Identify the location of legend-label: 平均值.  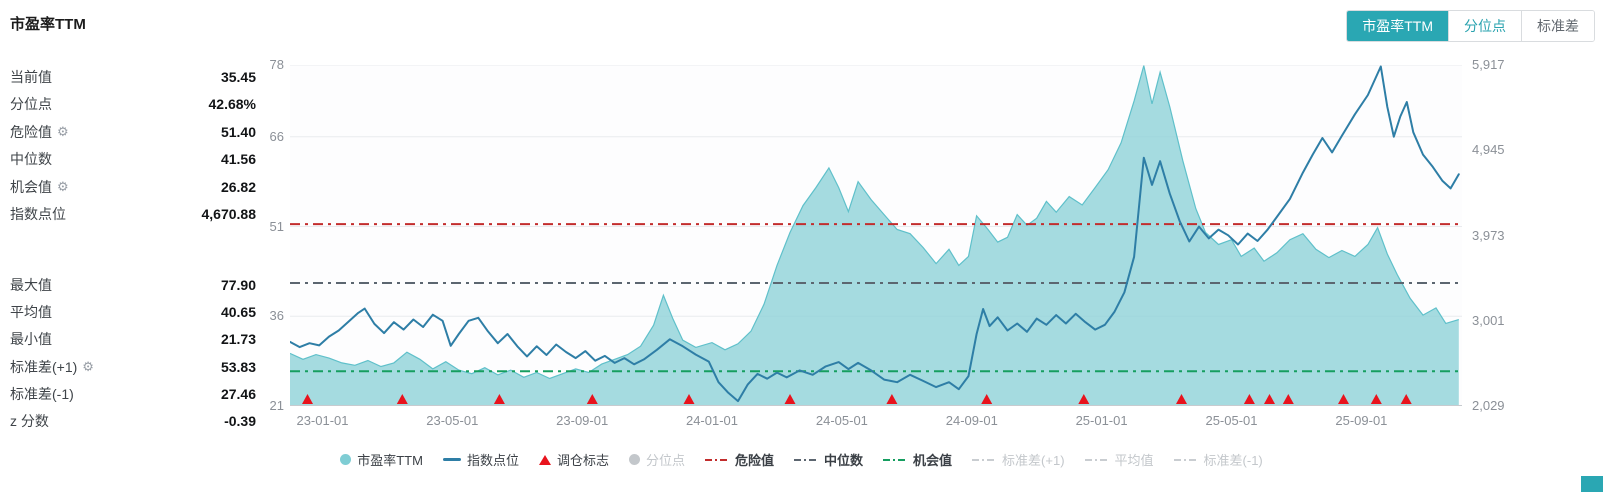
(1134, 460).